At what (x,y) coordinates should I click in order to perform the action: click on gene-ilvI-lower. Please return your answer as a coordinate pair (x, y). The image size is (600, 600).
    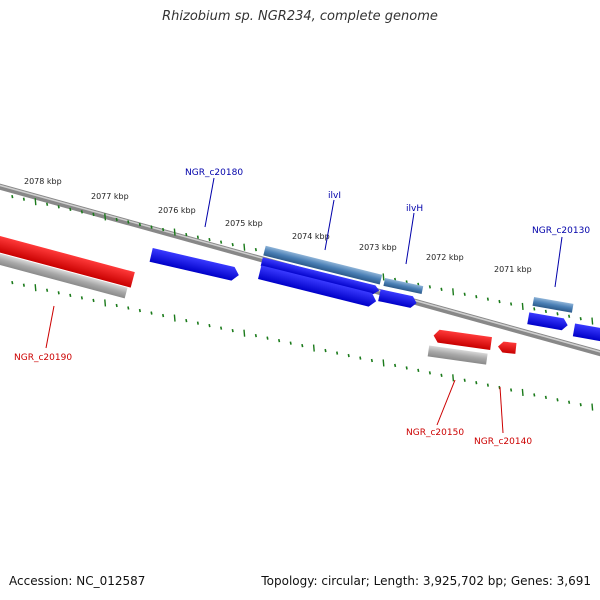
    Looking at the image, I should click on (317, 286).